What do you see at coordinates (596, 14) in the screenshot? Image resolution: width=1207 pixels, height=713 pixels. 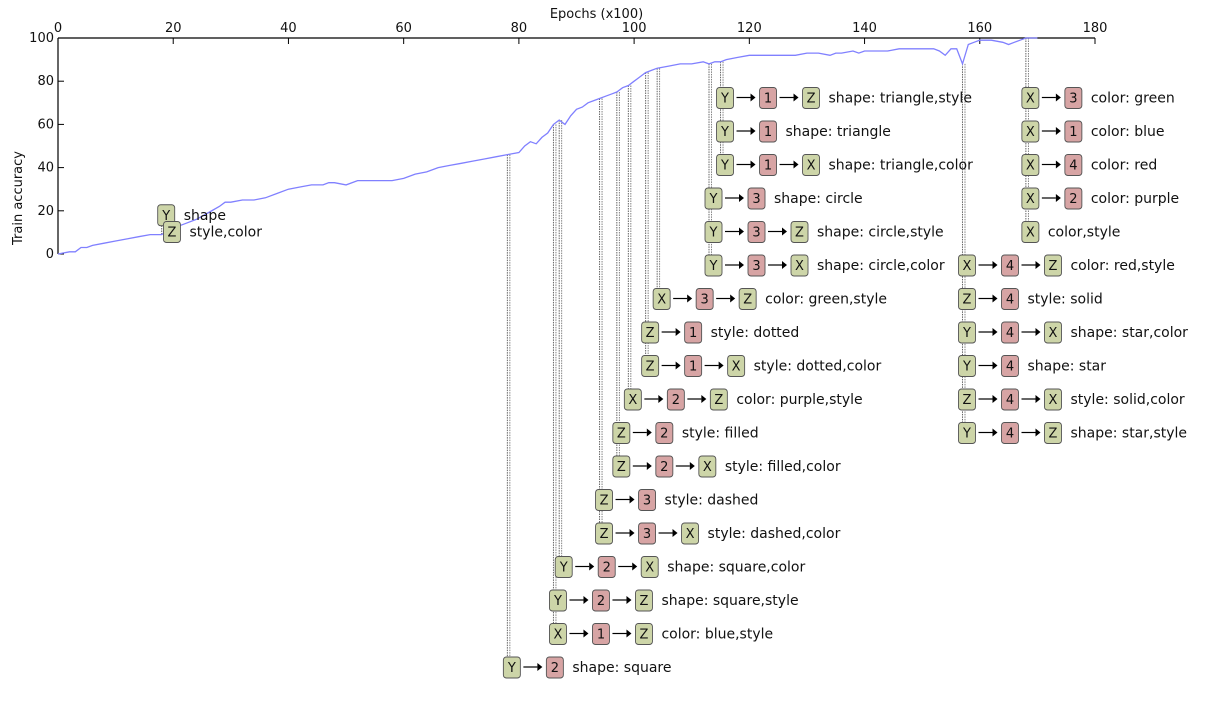 I see `x-axis-title: Epochs (x100)` at bounding box center [596, 14].